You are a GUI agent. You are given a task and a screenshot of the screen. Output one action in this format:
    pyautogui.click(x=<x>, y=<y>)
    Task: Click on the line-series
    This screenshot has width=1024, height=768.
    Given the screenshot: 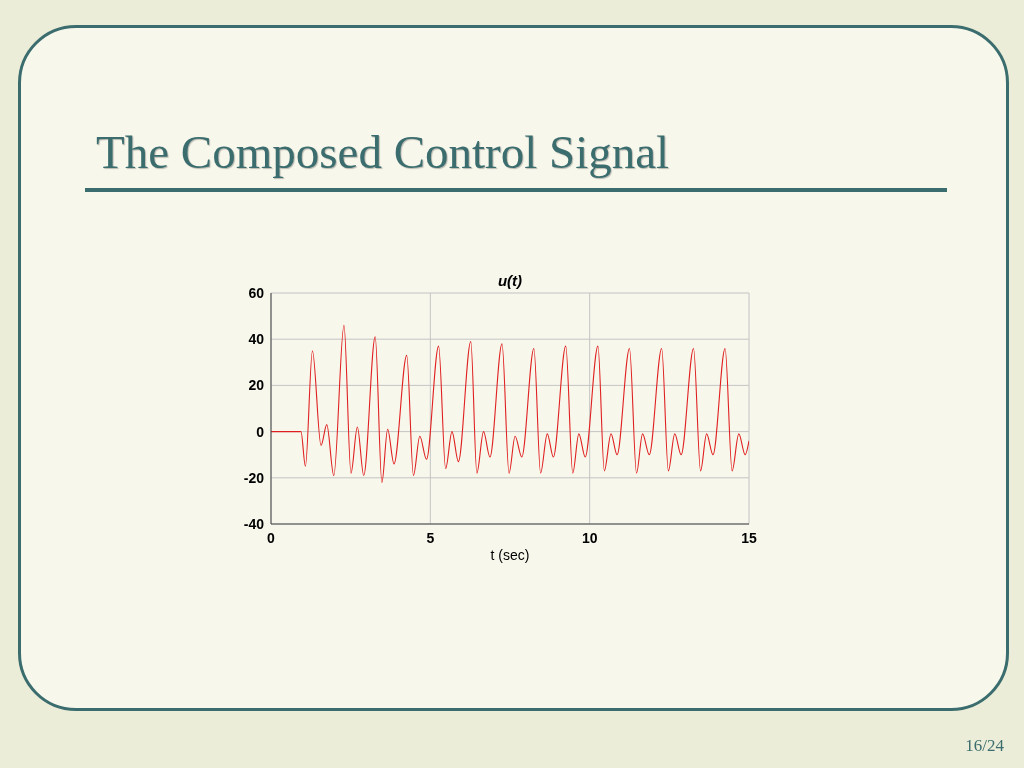 What is the action you would take?
    pyautogui.click(x=510, y=403)
    